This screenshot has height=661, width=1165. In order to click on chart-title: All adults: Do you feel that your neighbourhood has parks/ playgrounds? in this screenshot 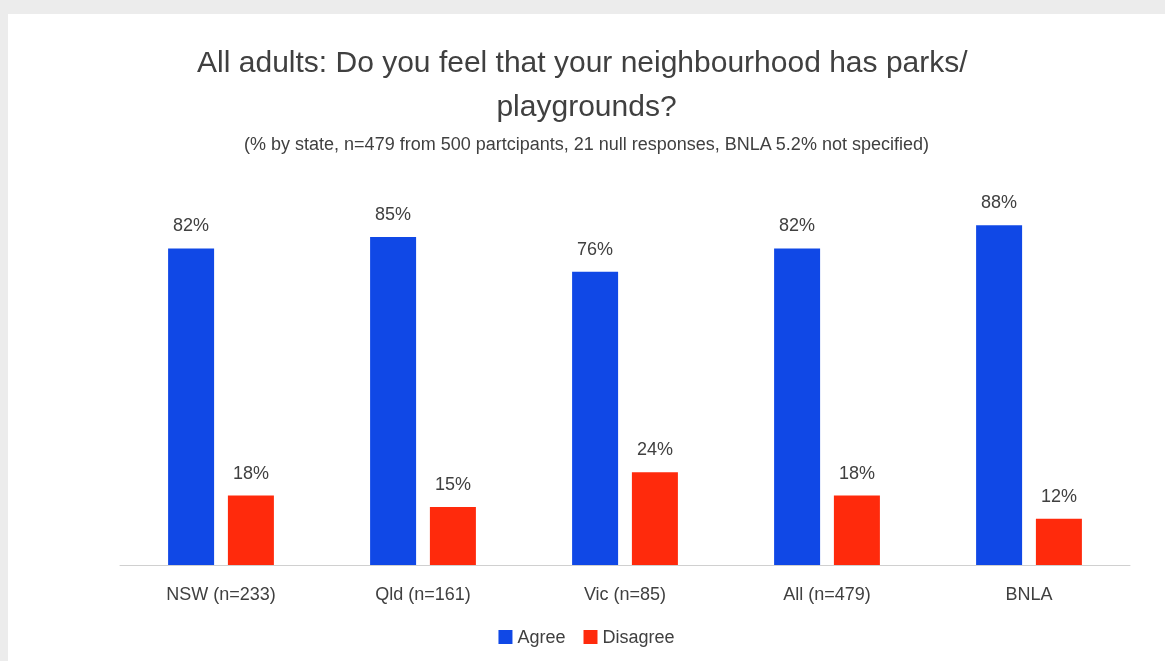, I will do `click(586, 83)`.